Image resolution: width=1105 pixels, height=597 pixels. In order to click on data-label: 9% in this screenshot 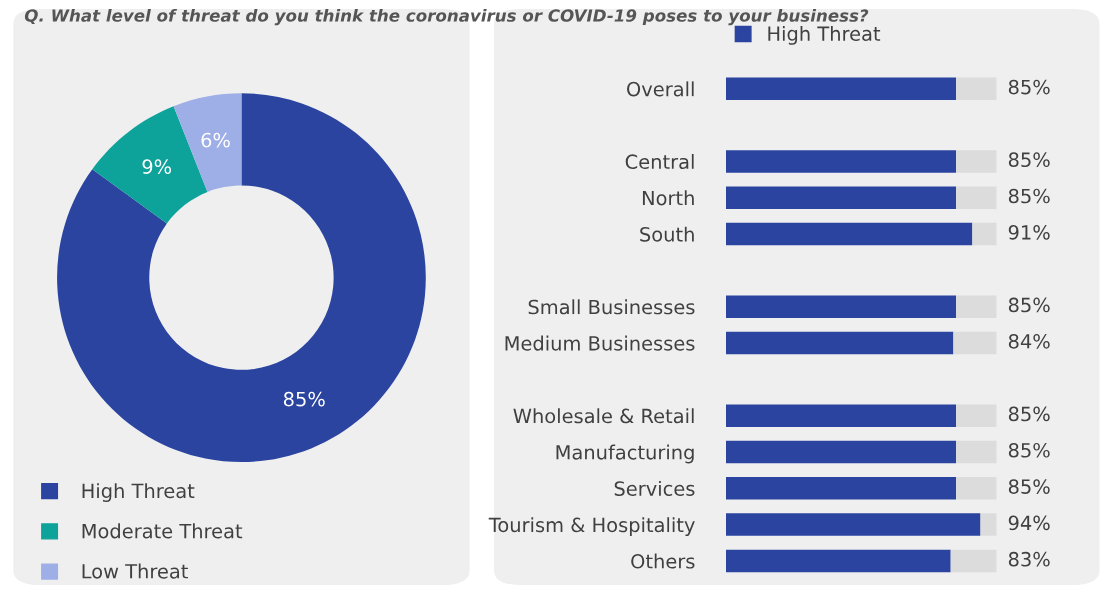, I will do `click(157, 166)`.